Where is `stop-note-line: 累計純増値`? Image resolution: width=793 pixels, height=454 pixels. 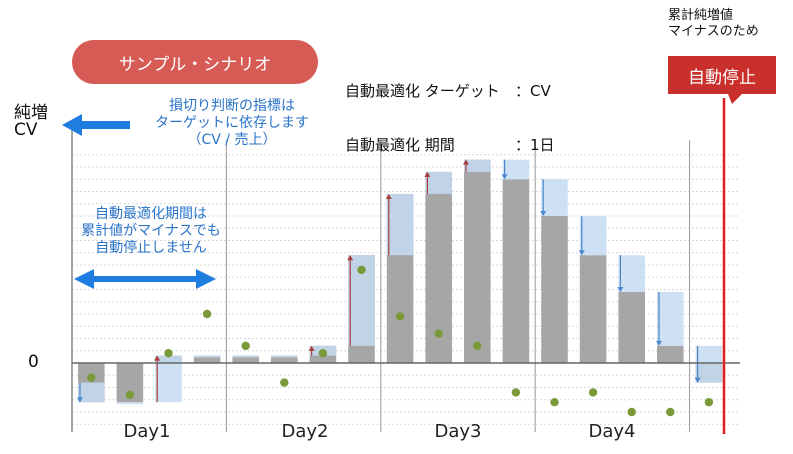 stop-note-line: 累計純増値 is located at coordinates (701, 15).